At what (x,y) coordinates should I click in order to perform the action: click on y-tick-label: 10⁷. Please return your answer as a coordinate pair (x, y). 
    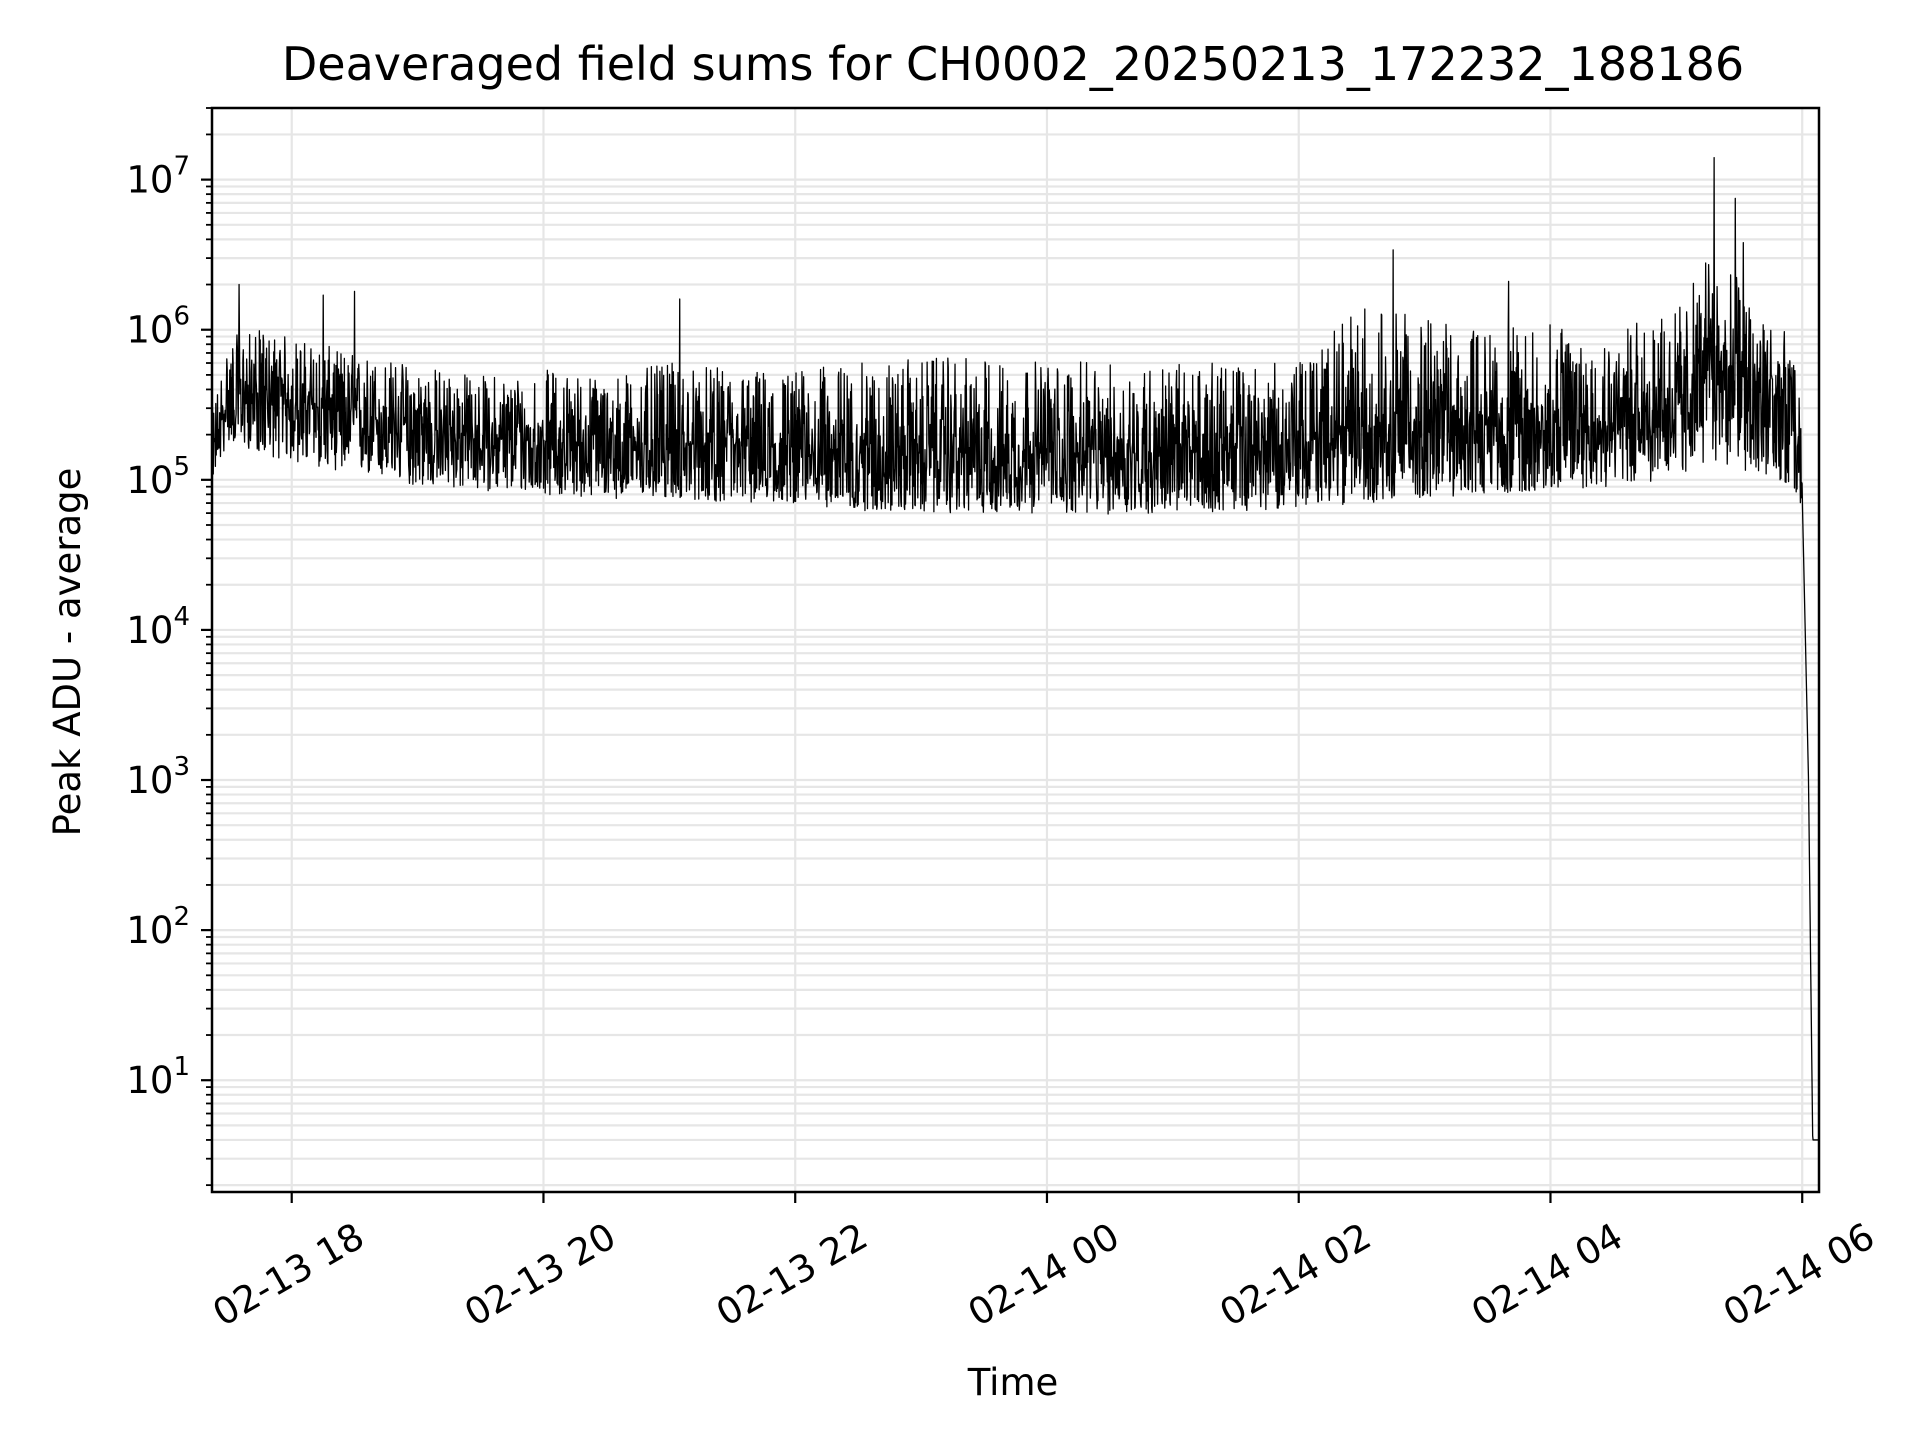
    Looking at the image, I should click on (158, 177).